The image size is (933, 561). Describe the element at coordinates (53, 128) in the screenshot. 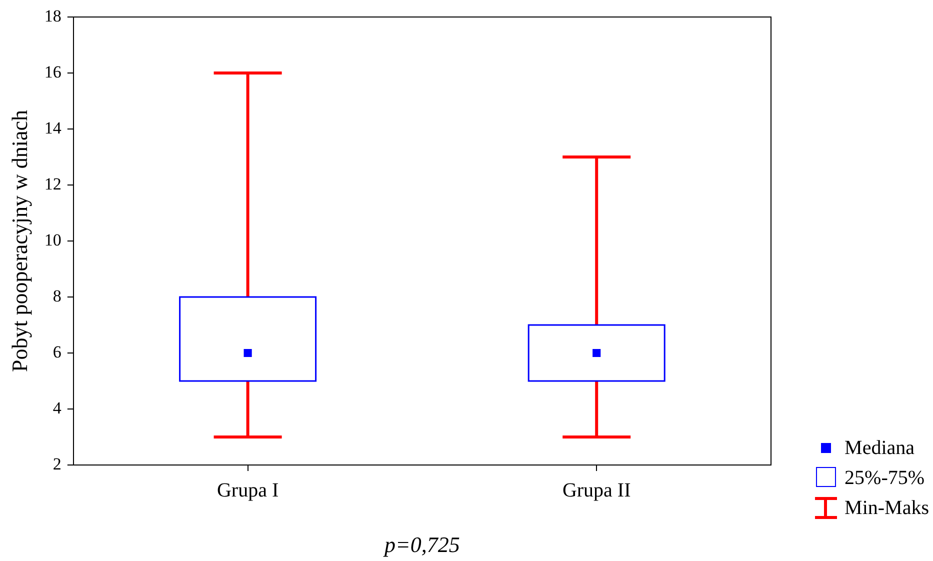

I see `y-tick-label: 14` at that location.